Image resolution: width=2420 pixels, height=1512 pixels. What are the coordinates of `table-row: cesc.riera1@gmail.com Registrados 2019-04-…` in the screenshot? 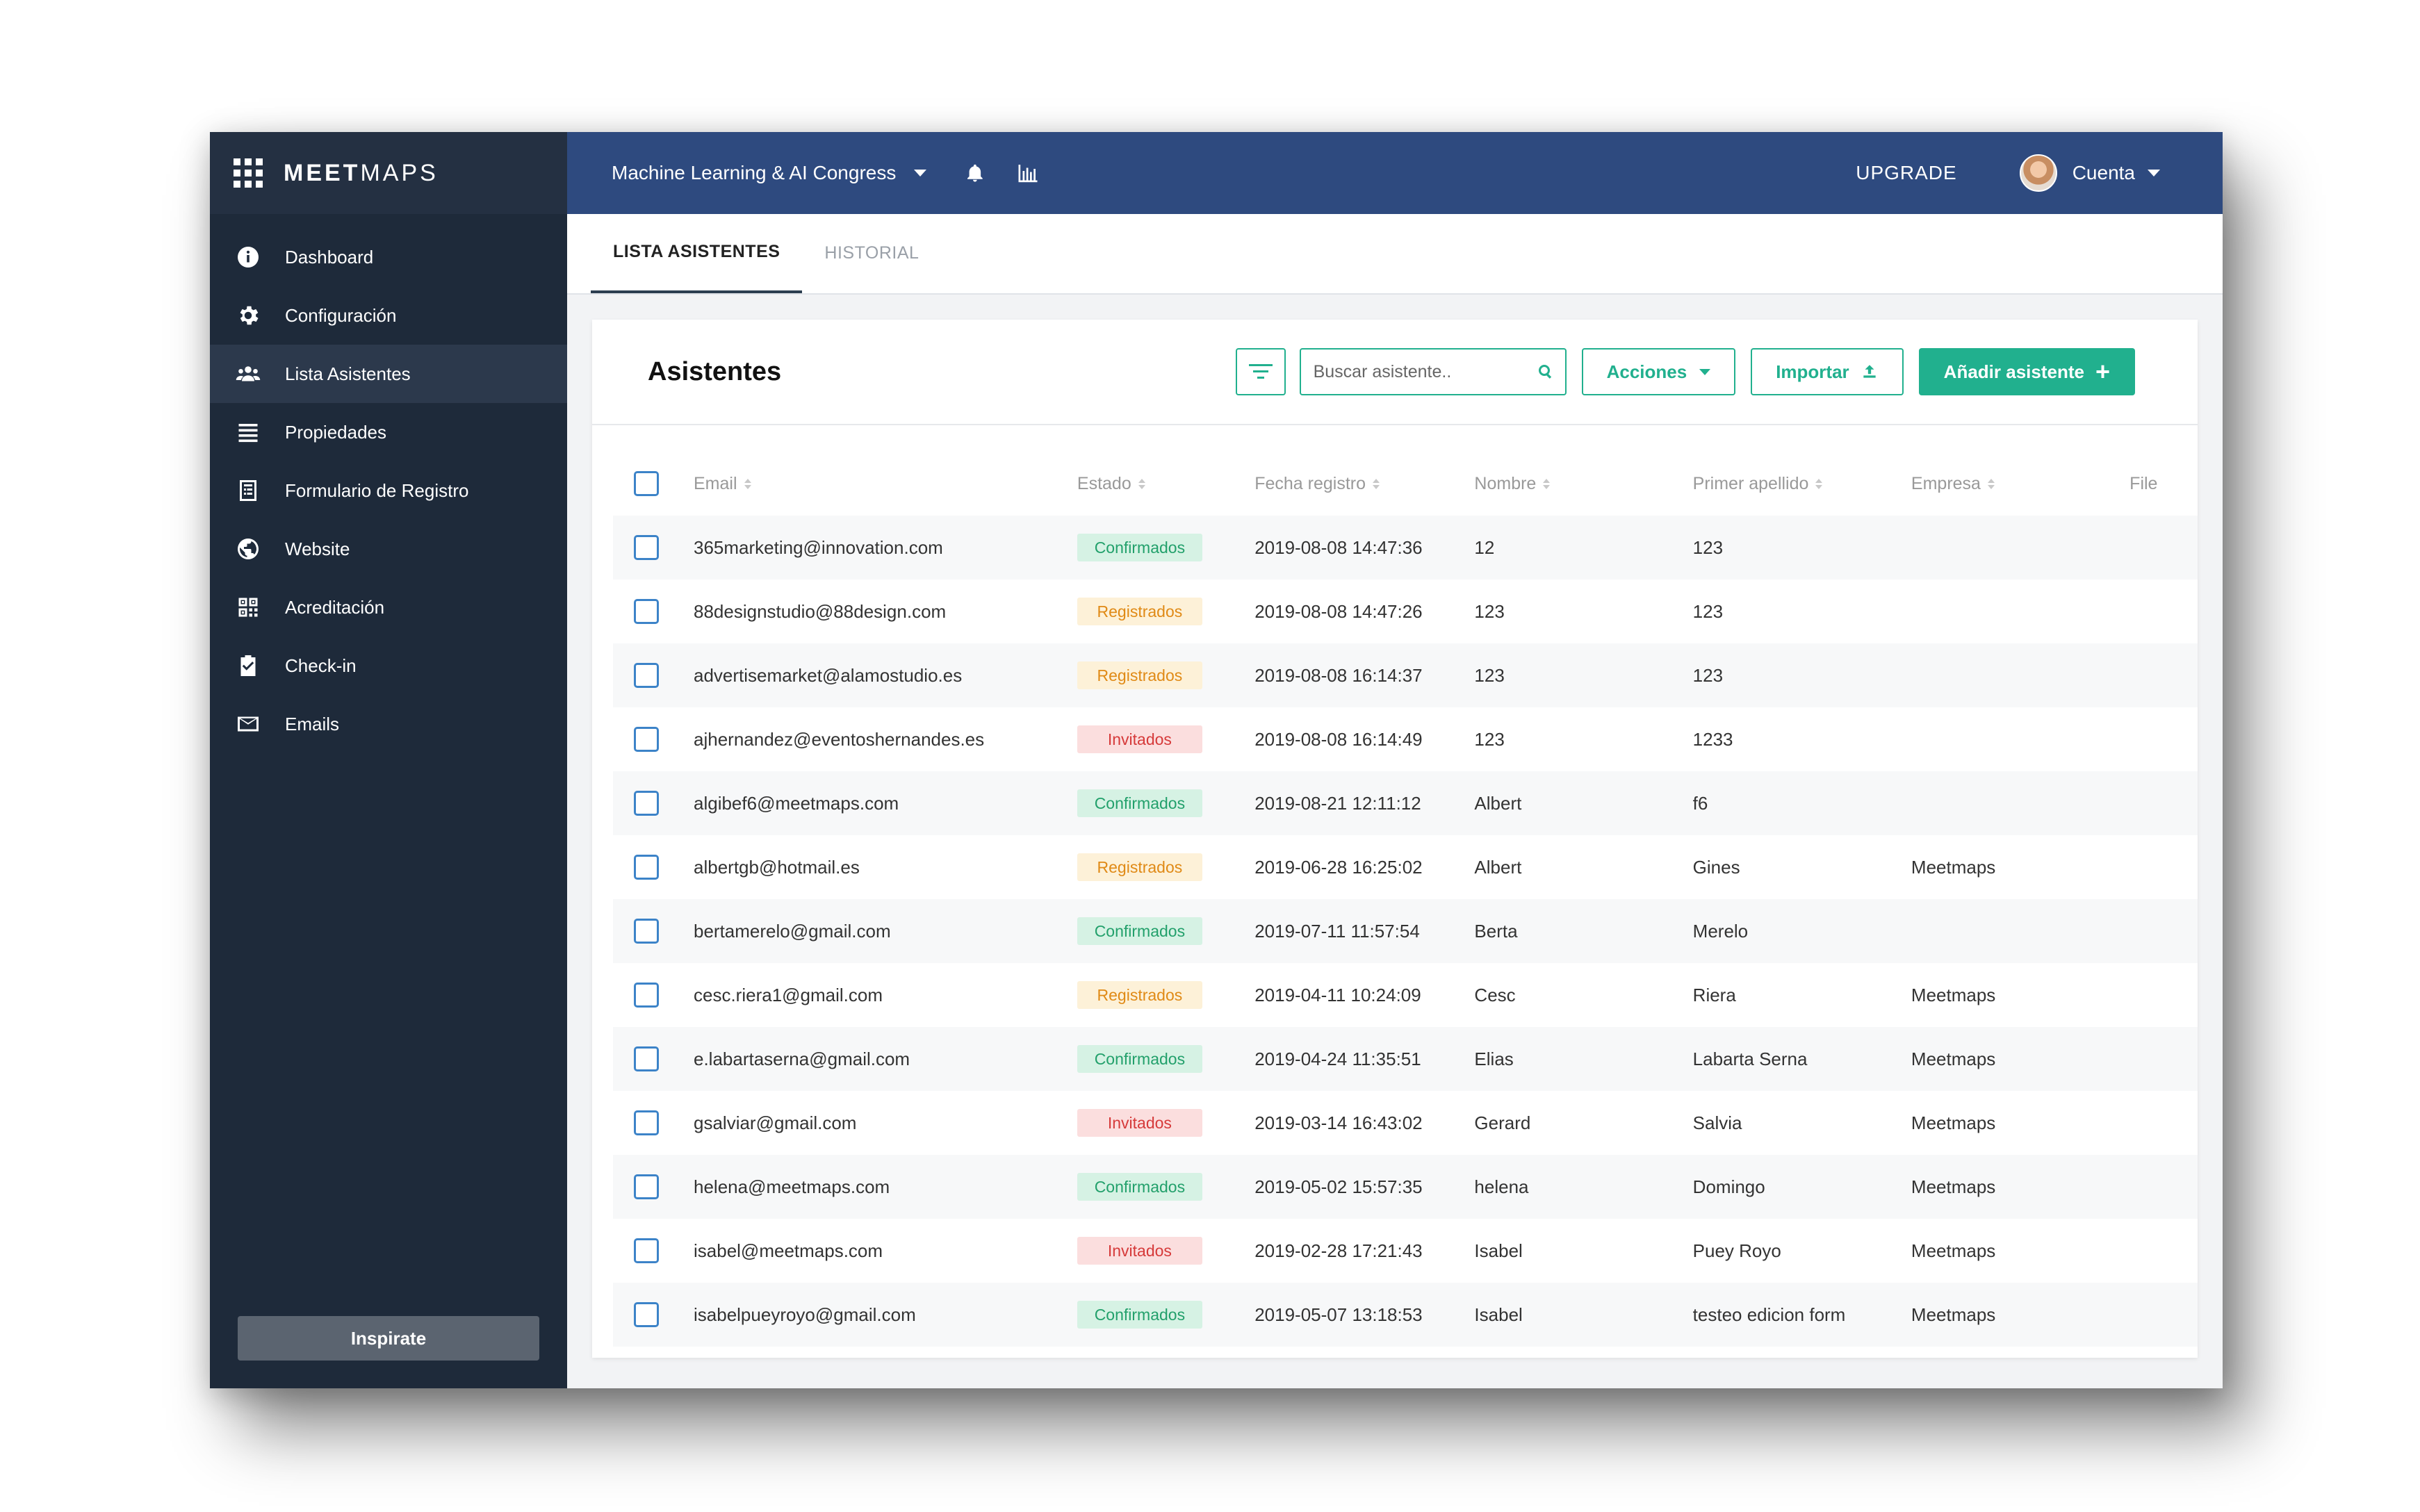 It's located at (1405, 995).